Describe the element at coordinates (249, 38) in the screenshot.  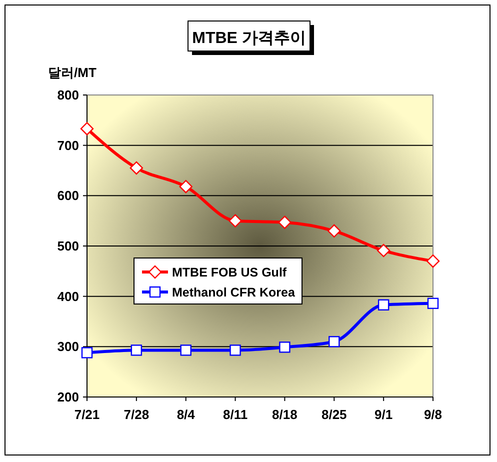
I see `chart-title: MTBE 가격추이` at that location.